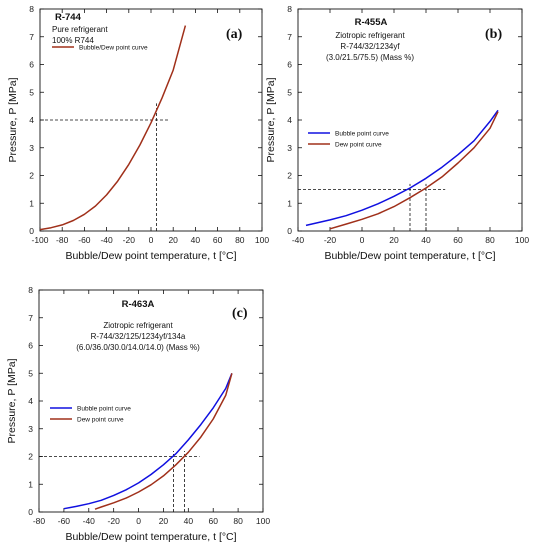 Image resolution: width=539 pixels, height=550 pixels. Describe the element at coordinates (234, 34) in the screenshot. I see `panel-label: (a)` at that location.